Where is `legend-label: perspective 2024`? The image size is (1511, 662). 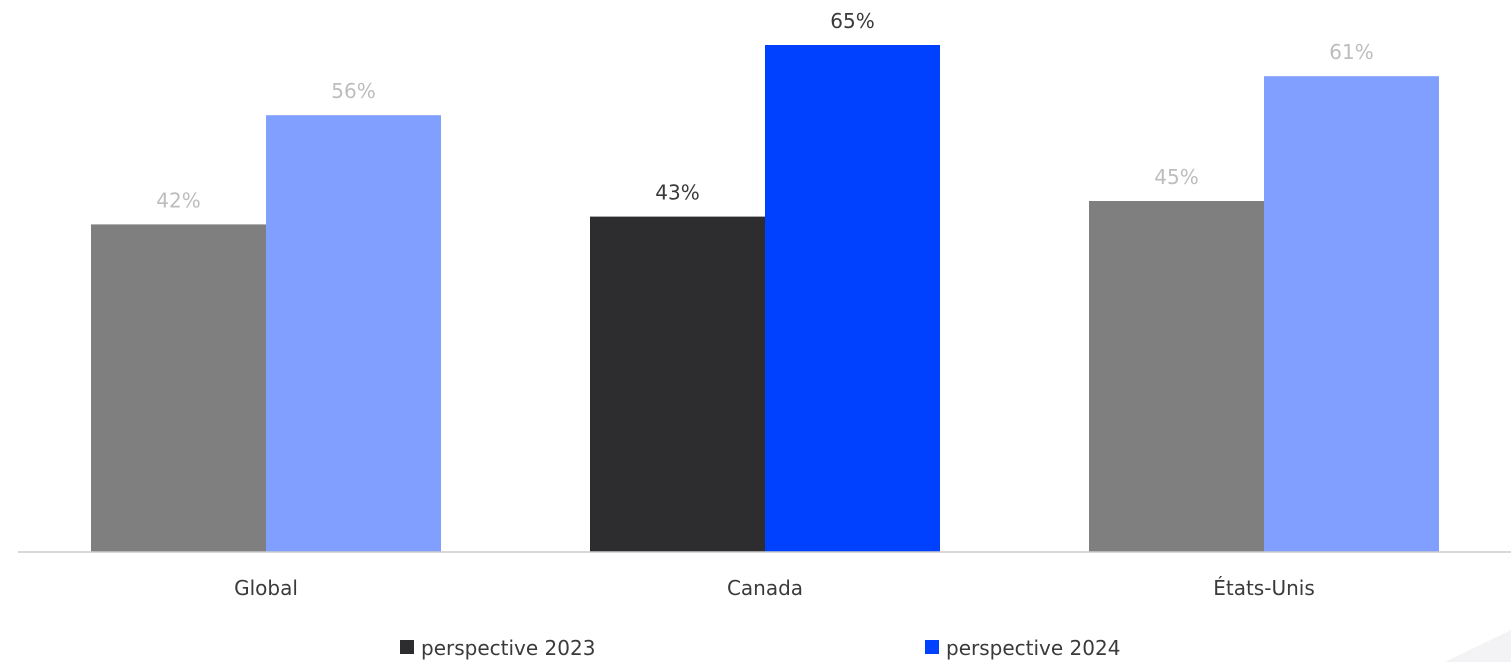
legend-label: perspective 2024 is located at coordinates (1033, 648).